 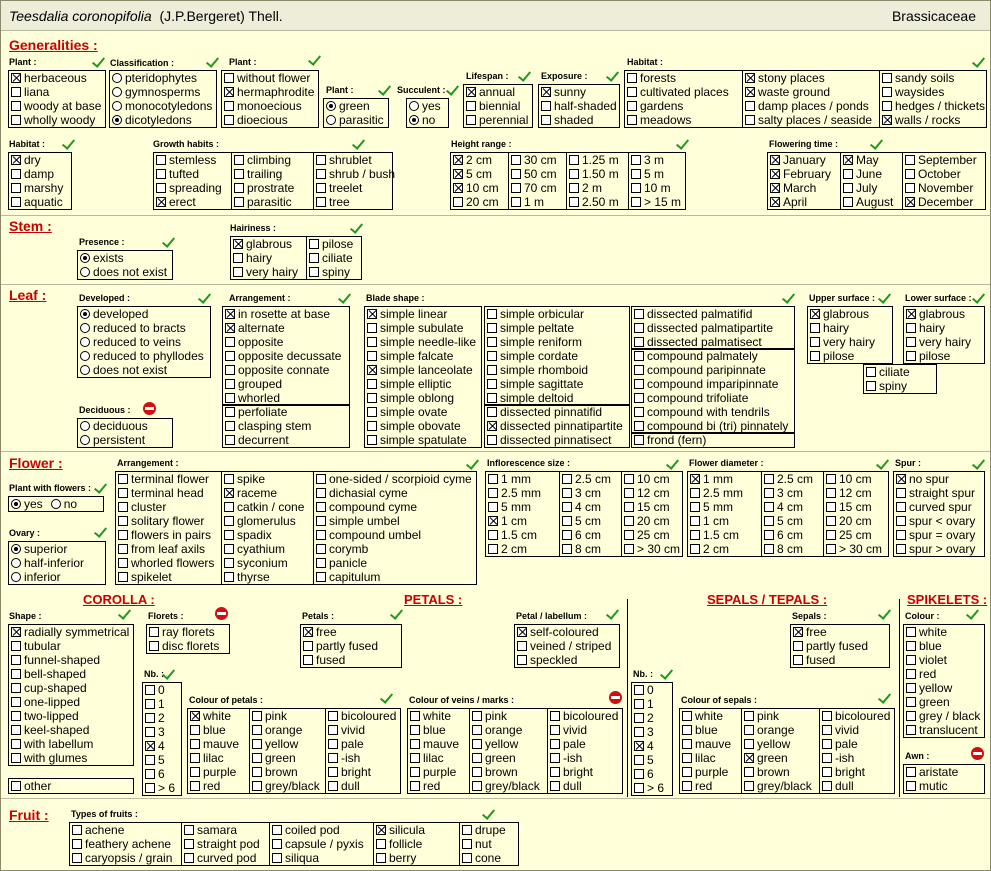 I want to click on radio-developed-developed: developed, so click(x=141, y=314).